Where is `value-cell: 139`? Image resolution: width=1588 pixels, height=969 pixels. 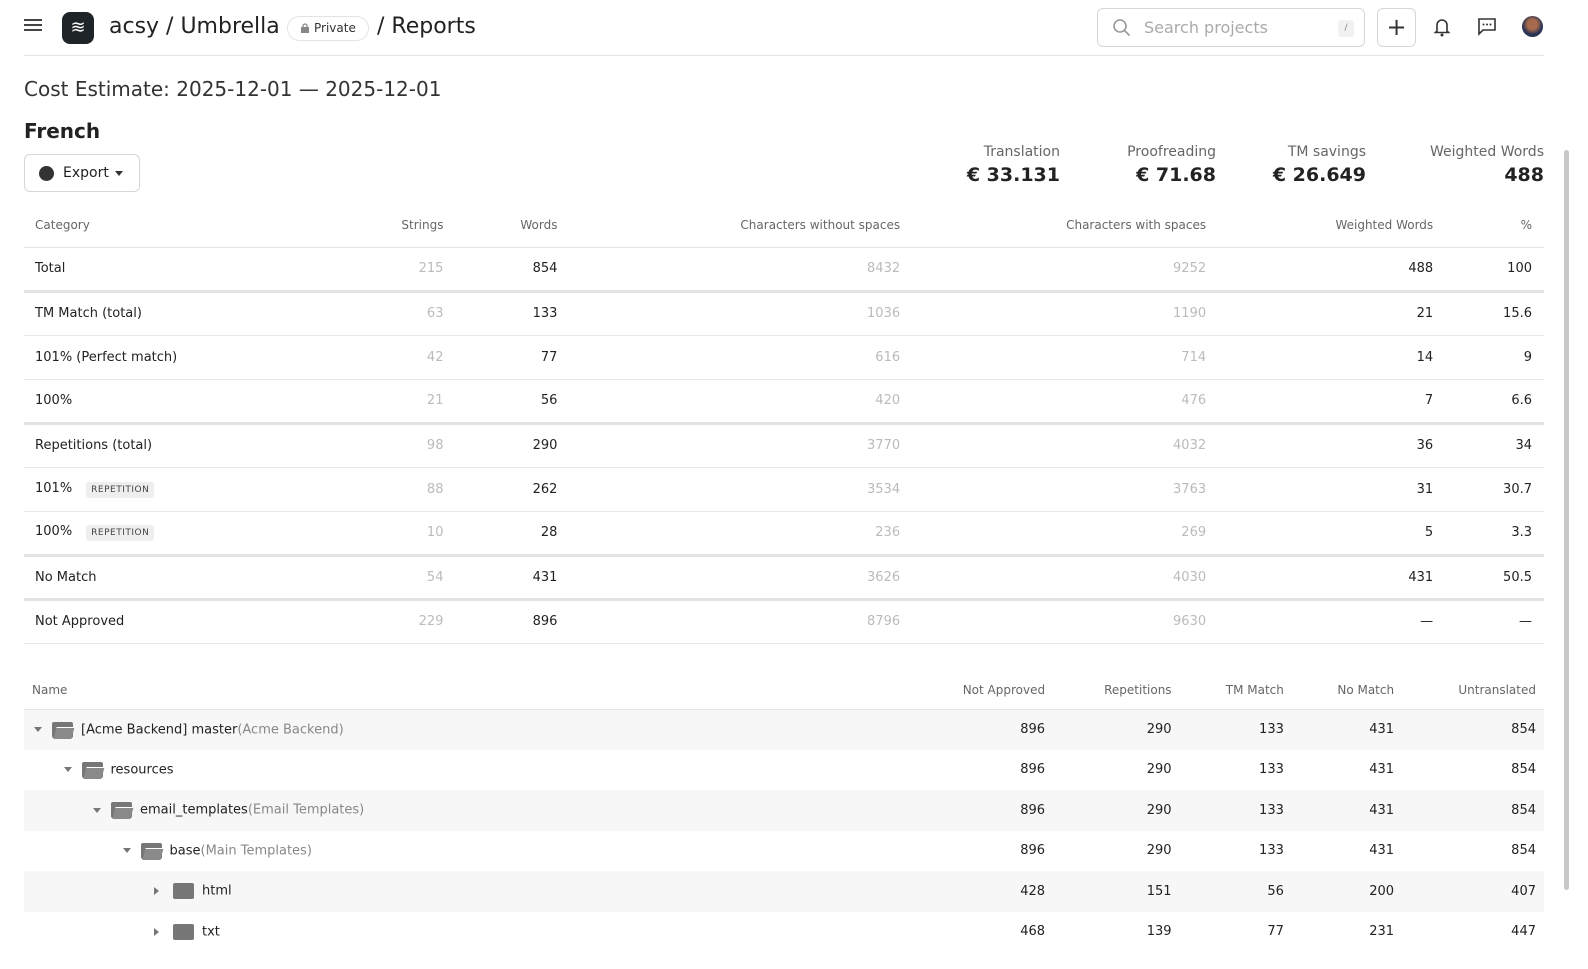 value-cell: 139 is located at coordinates (1159, 932).